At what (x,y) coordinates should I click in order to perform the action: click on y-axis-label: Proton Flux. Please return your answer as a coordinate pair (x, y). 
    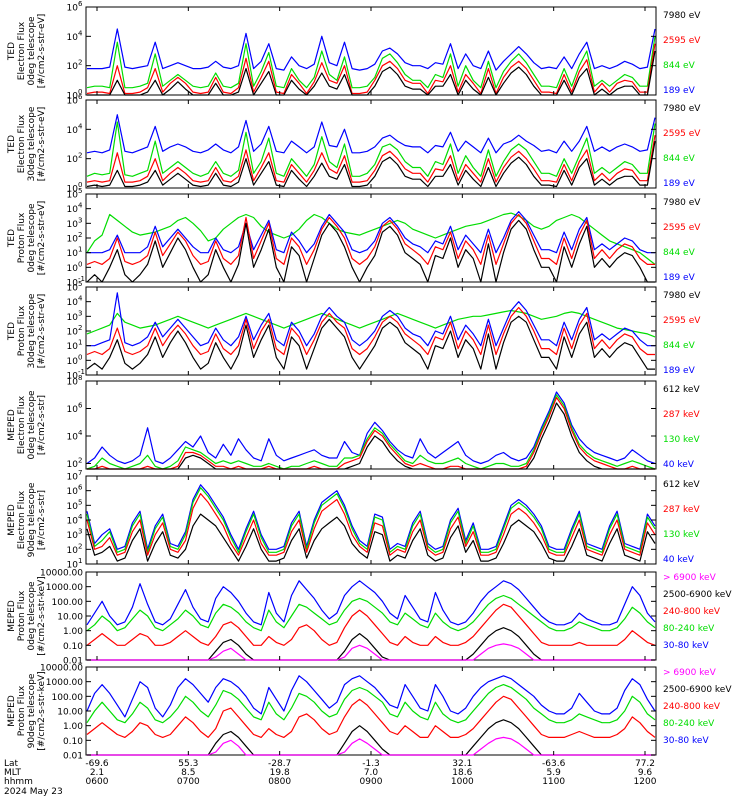
    Looking at the image, I should click on (22, 710).